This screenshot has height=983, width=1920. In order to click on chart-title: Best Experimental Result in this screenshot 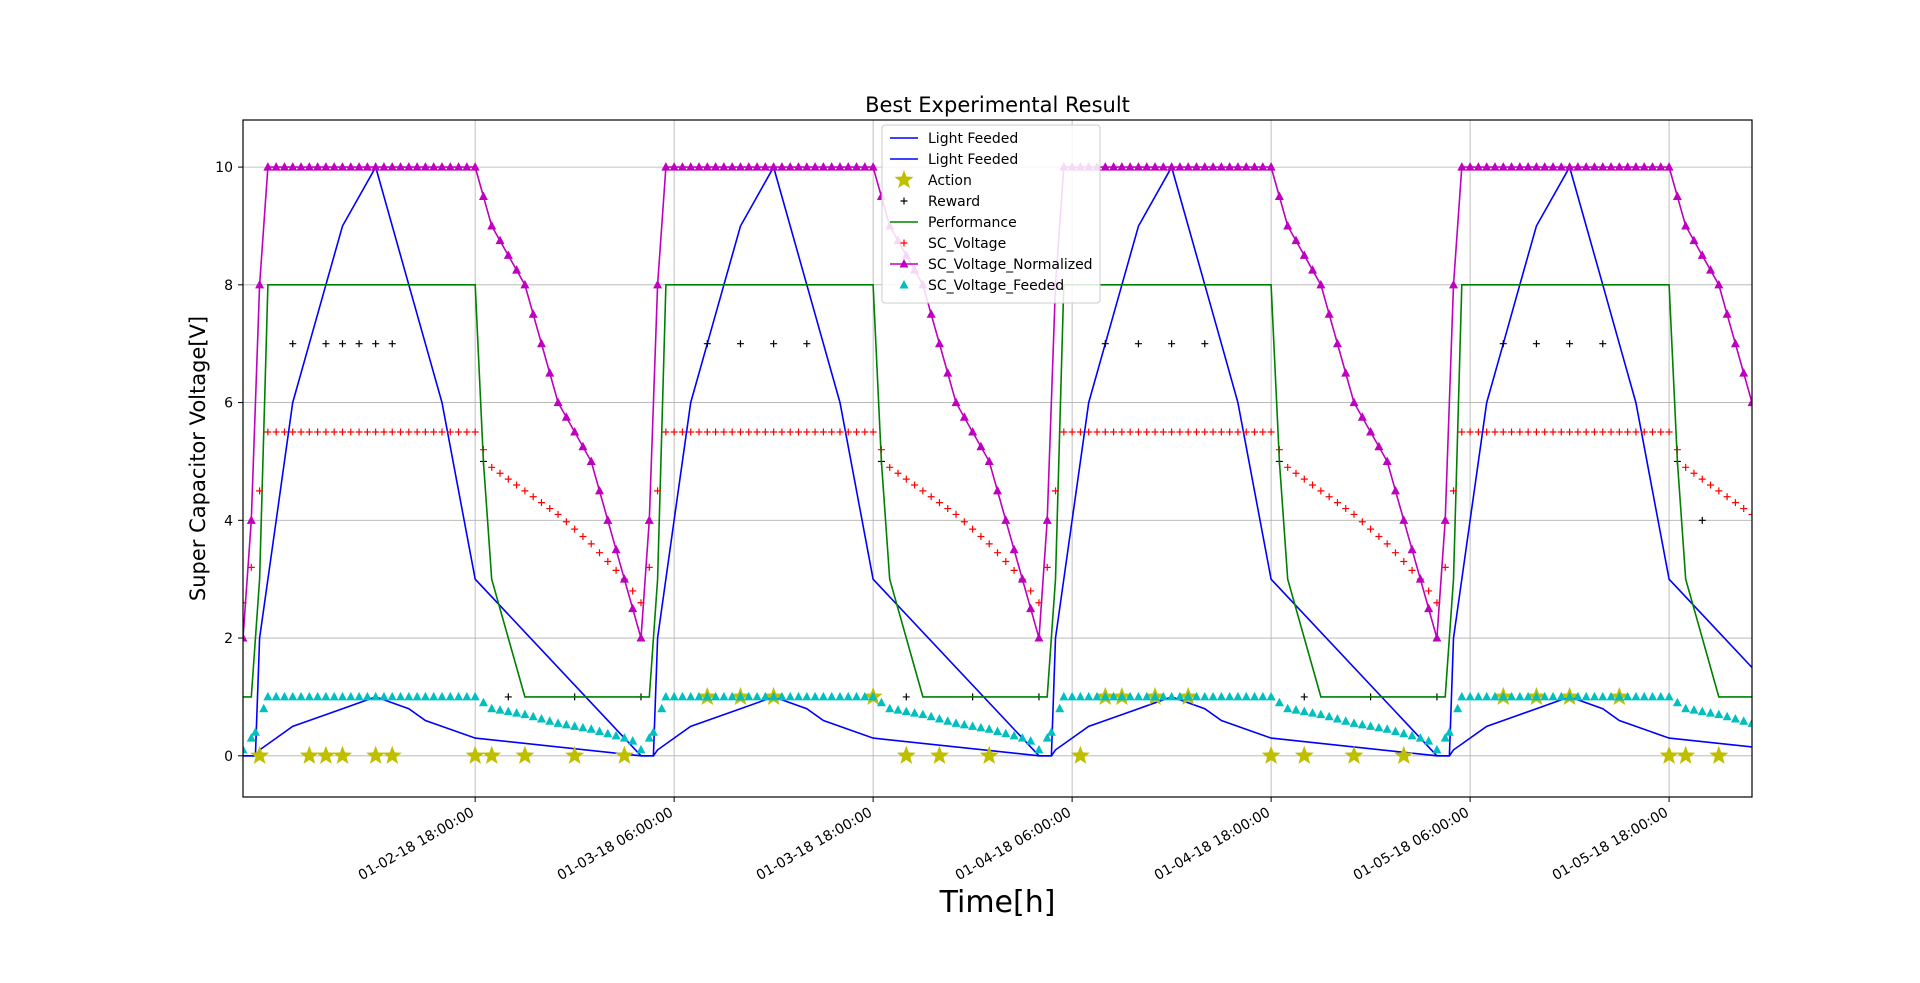, I will do `click(997, 105)`.